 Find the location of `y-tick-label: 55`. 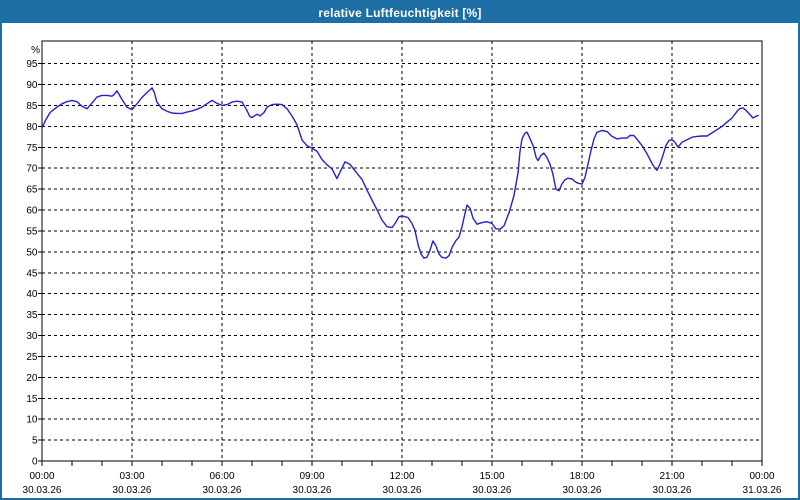

y-tick-label: 55 is located at coordinates (32, 231).